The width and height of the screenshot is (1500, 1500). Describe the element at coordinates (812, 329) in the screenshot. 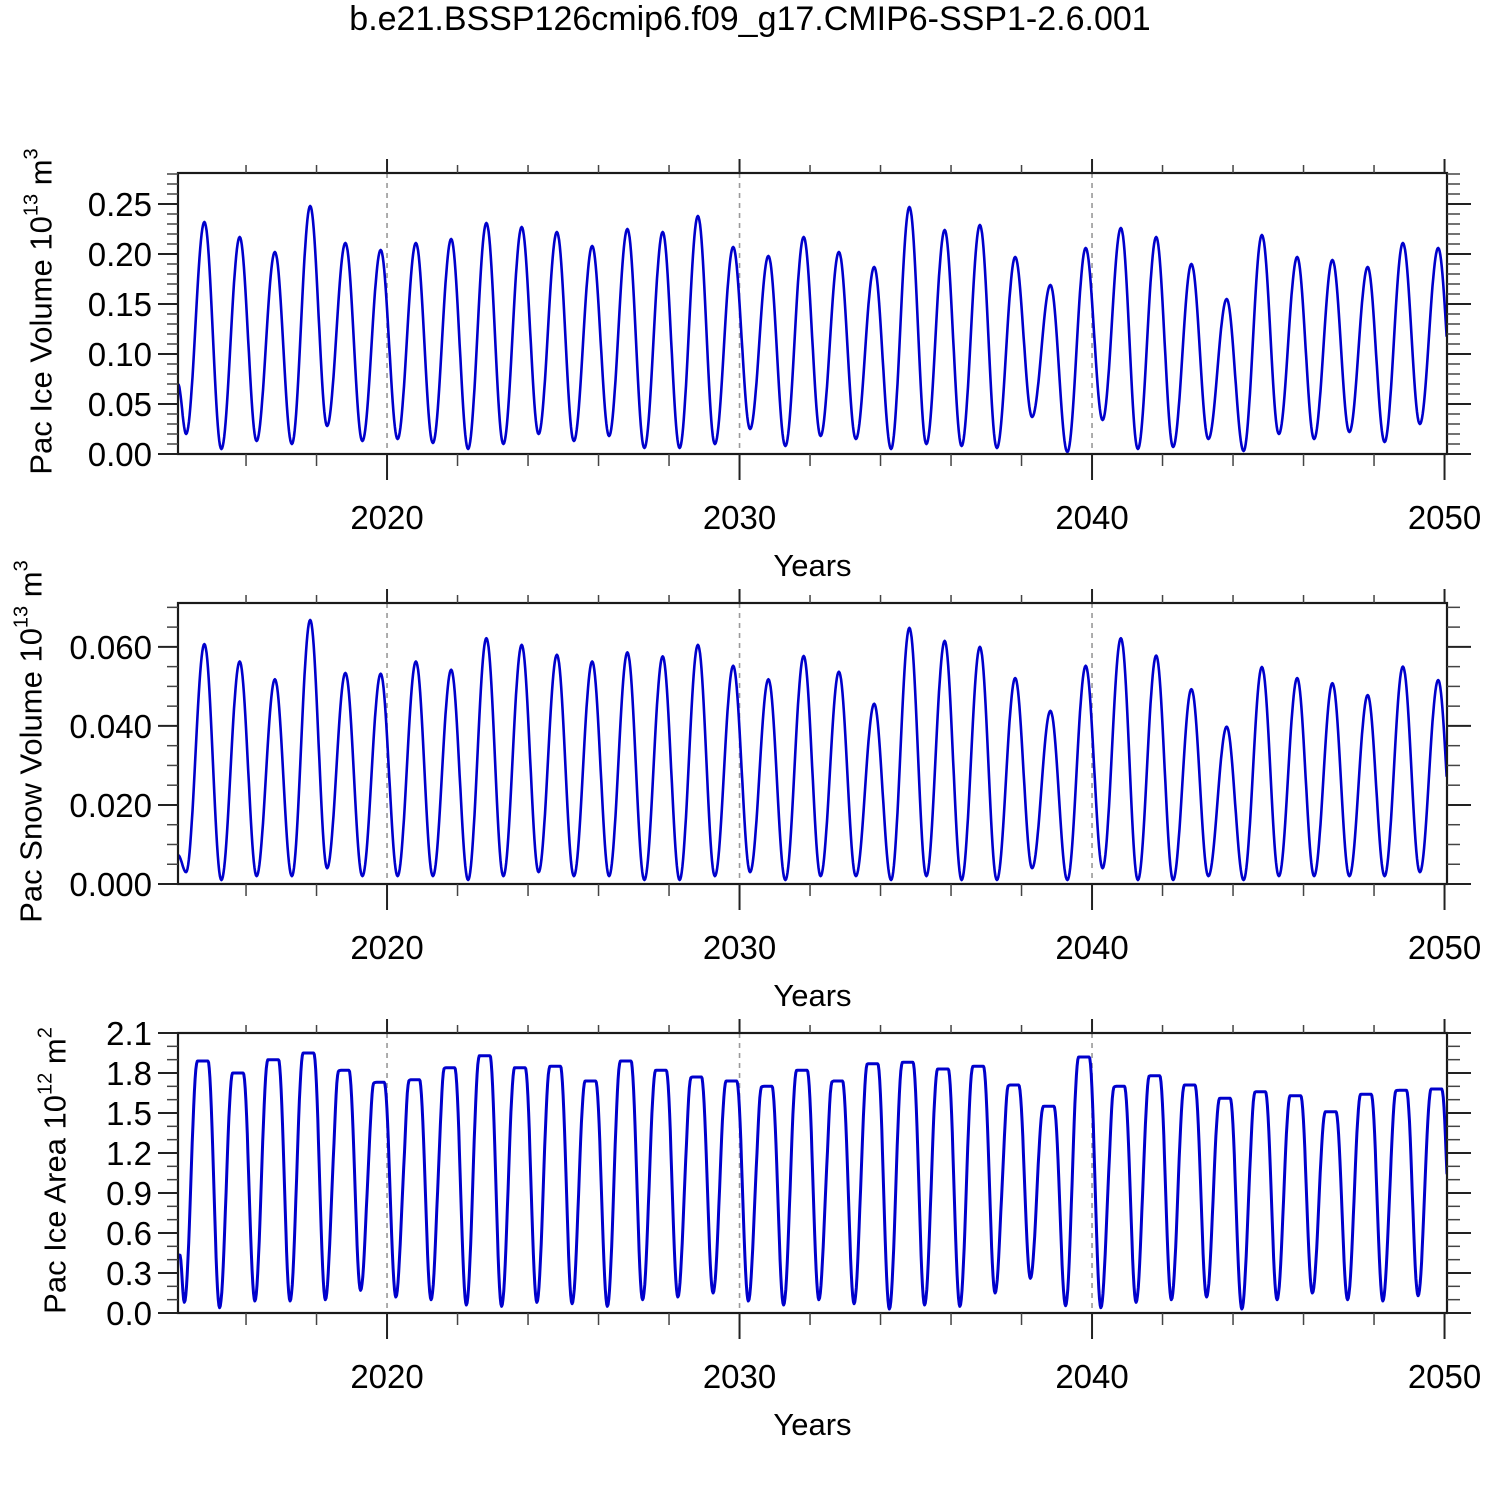

I see `series-line-pac-ice-volume` at that location.